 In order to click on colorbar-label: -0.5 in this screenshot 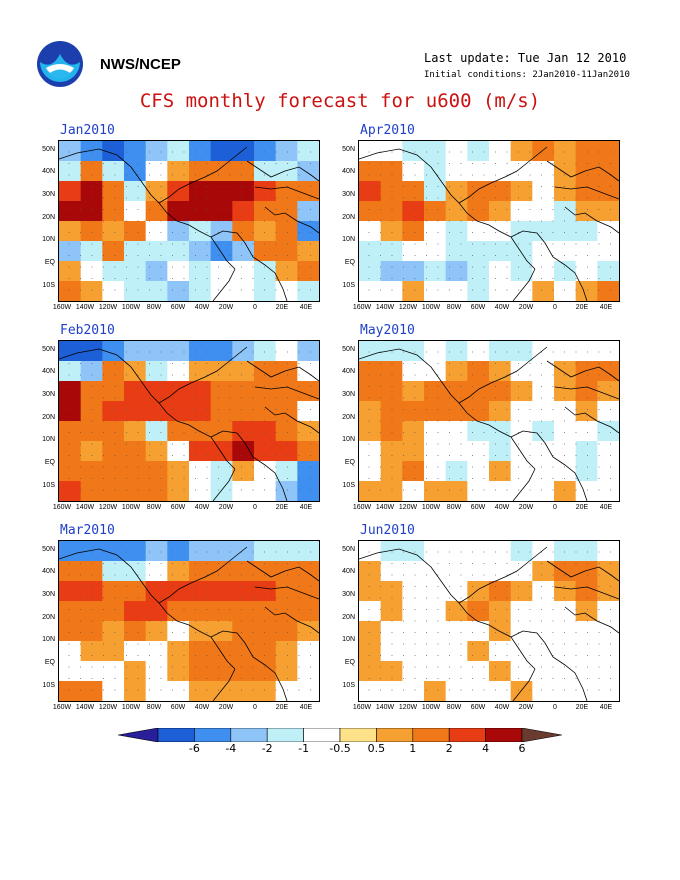, I will do `click(340, 748)`.